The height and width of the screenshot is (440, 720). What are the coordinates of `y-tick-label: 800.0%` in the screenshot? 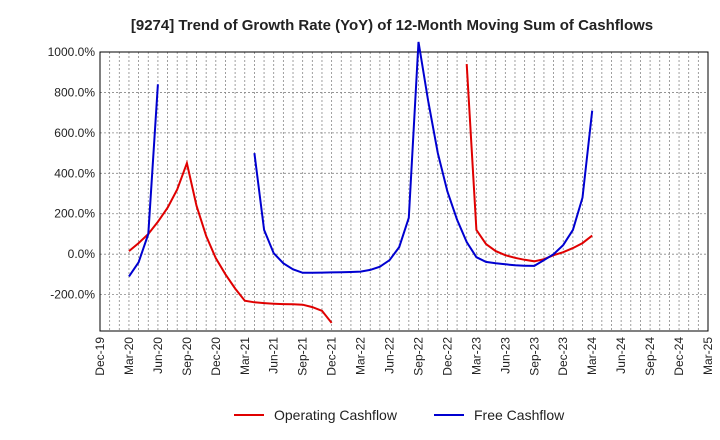 It's located at (74, 92).